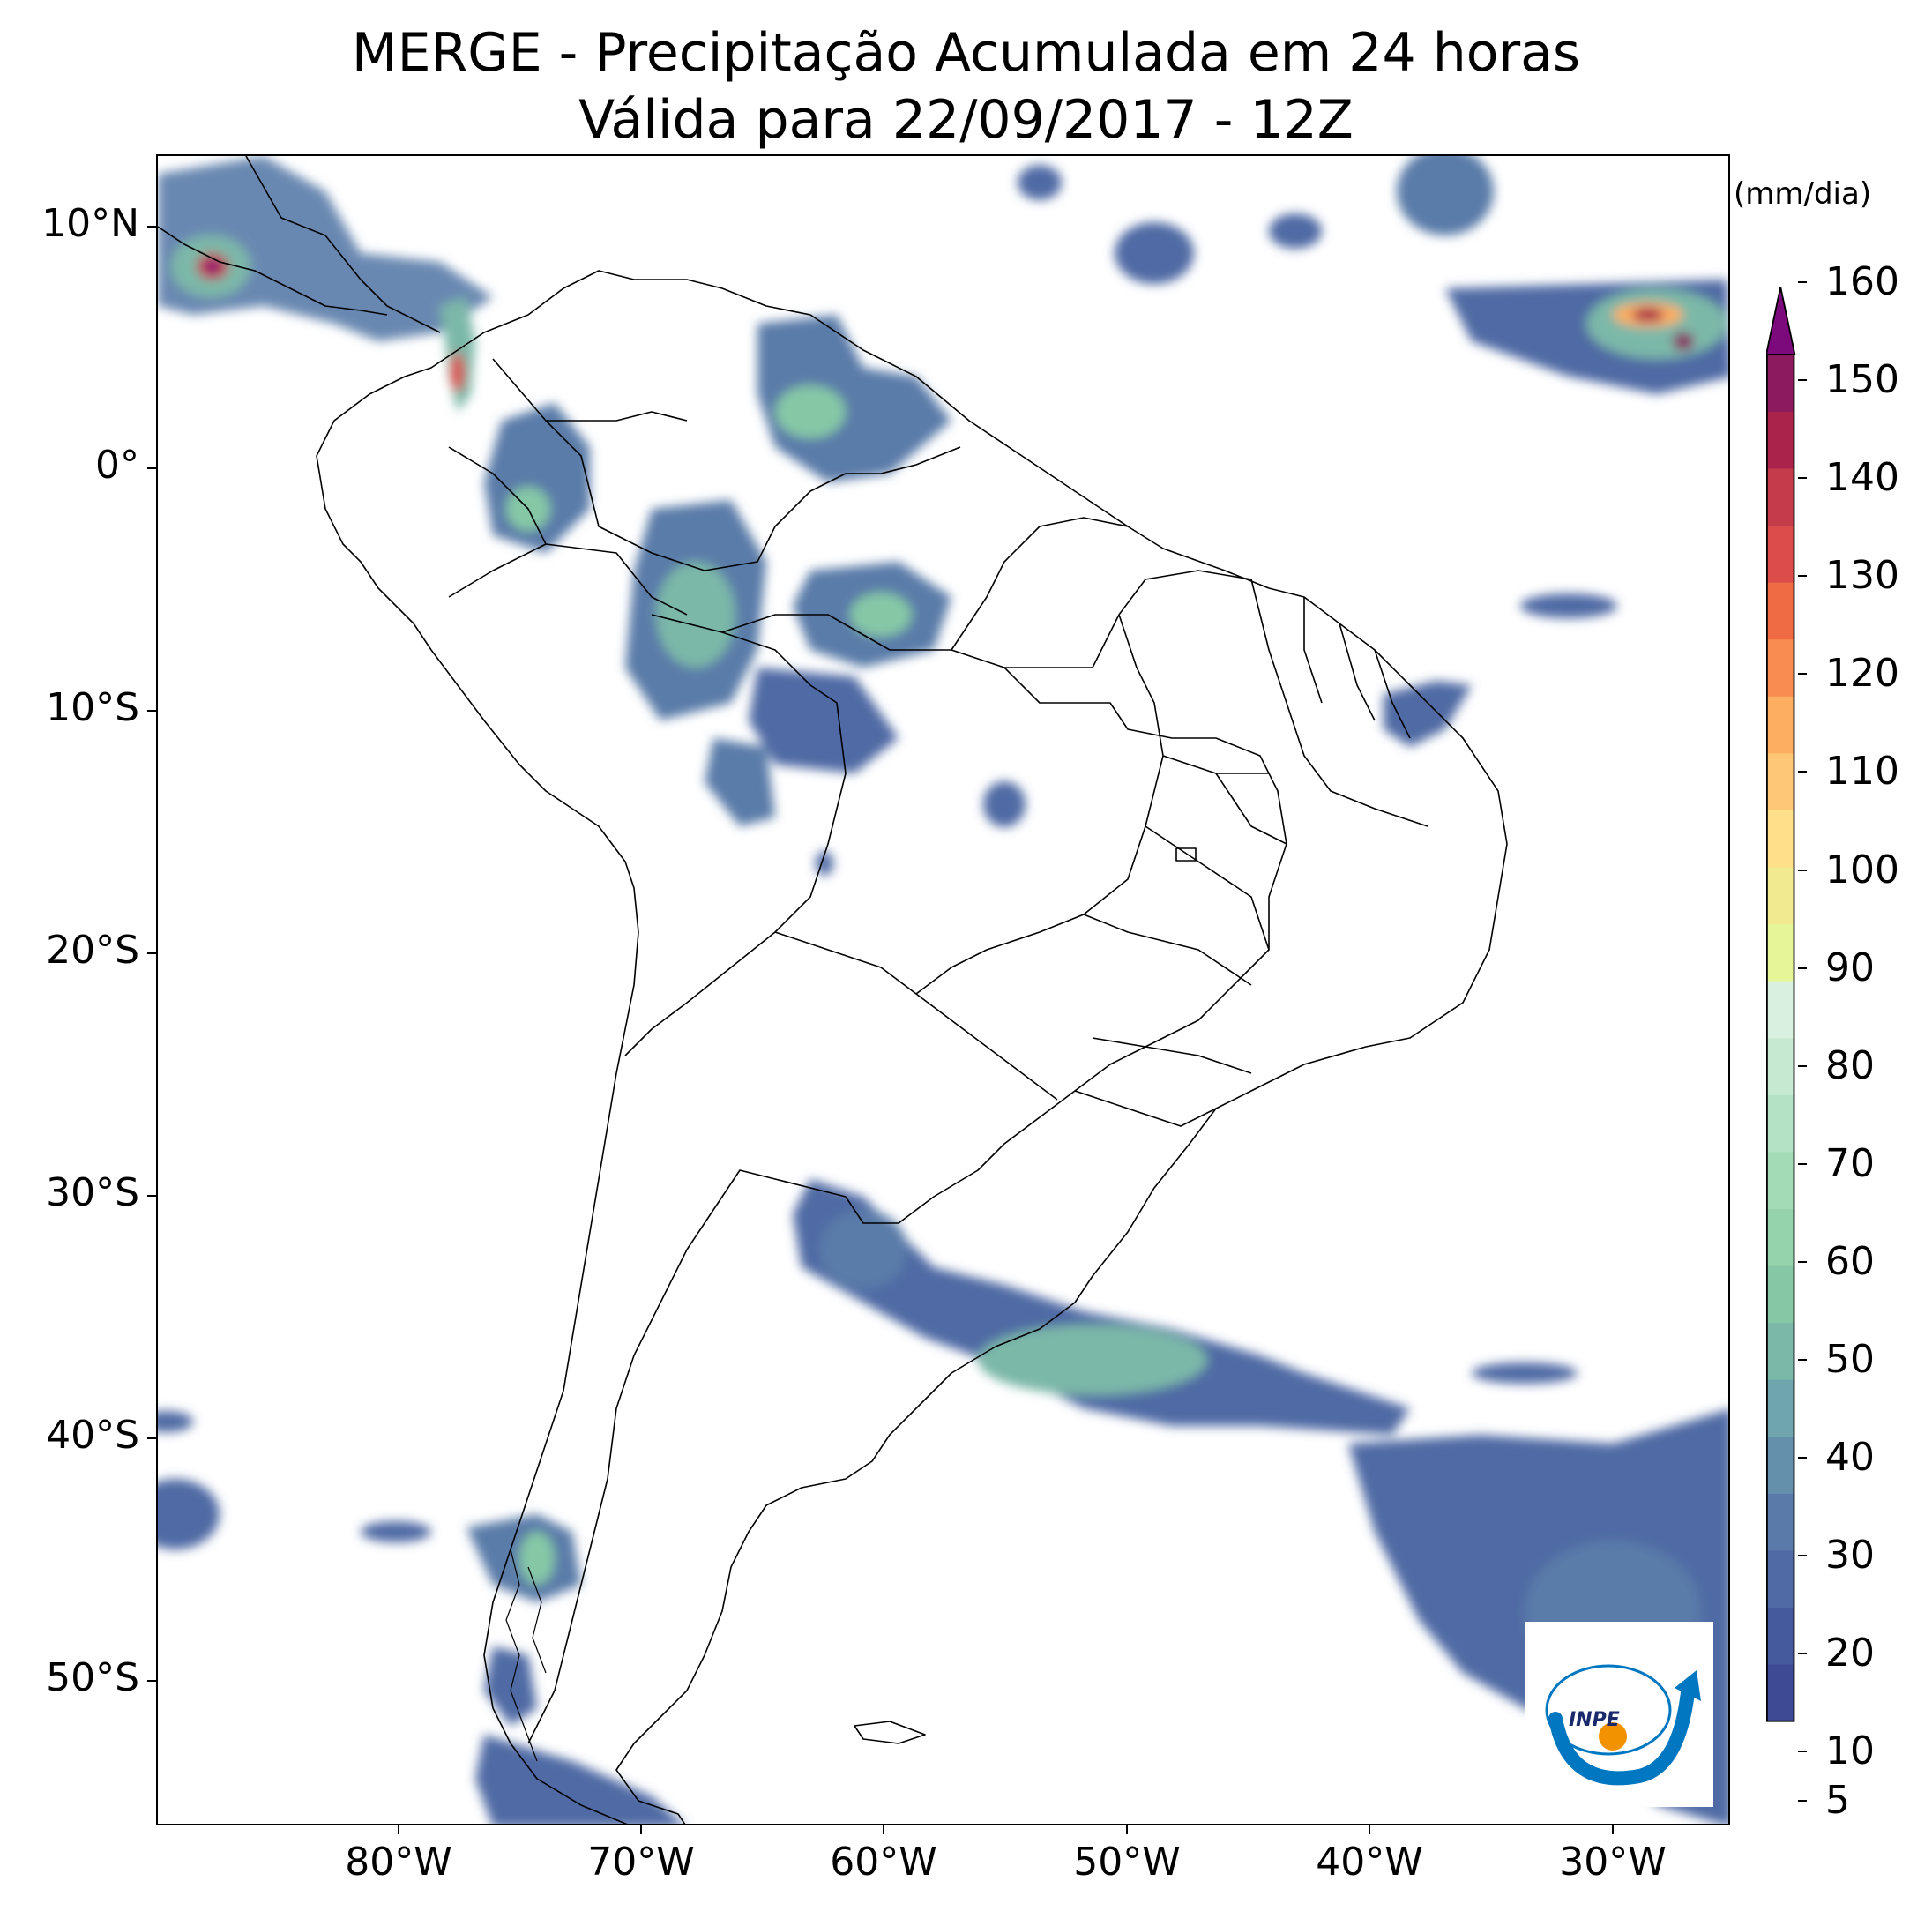  I want to click on lon-label-50w: 50°W, so click(1127, 1863).